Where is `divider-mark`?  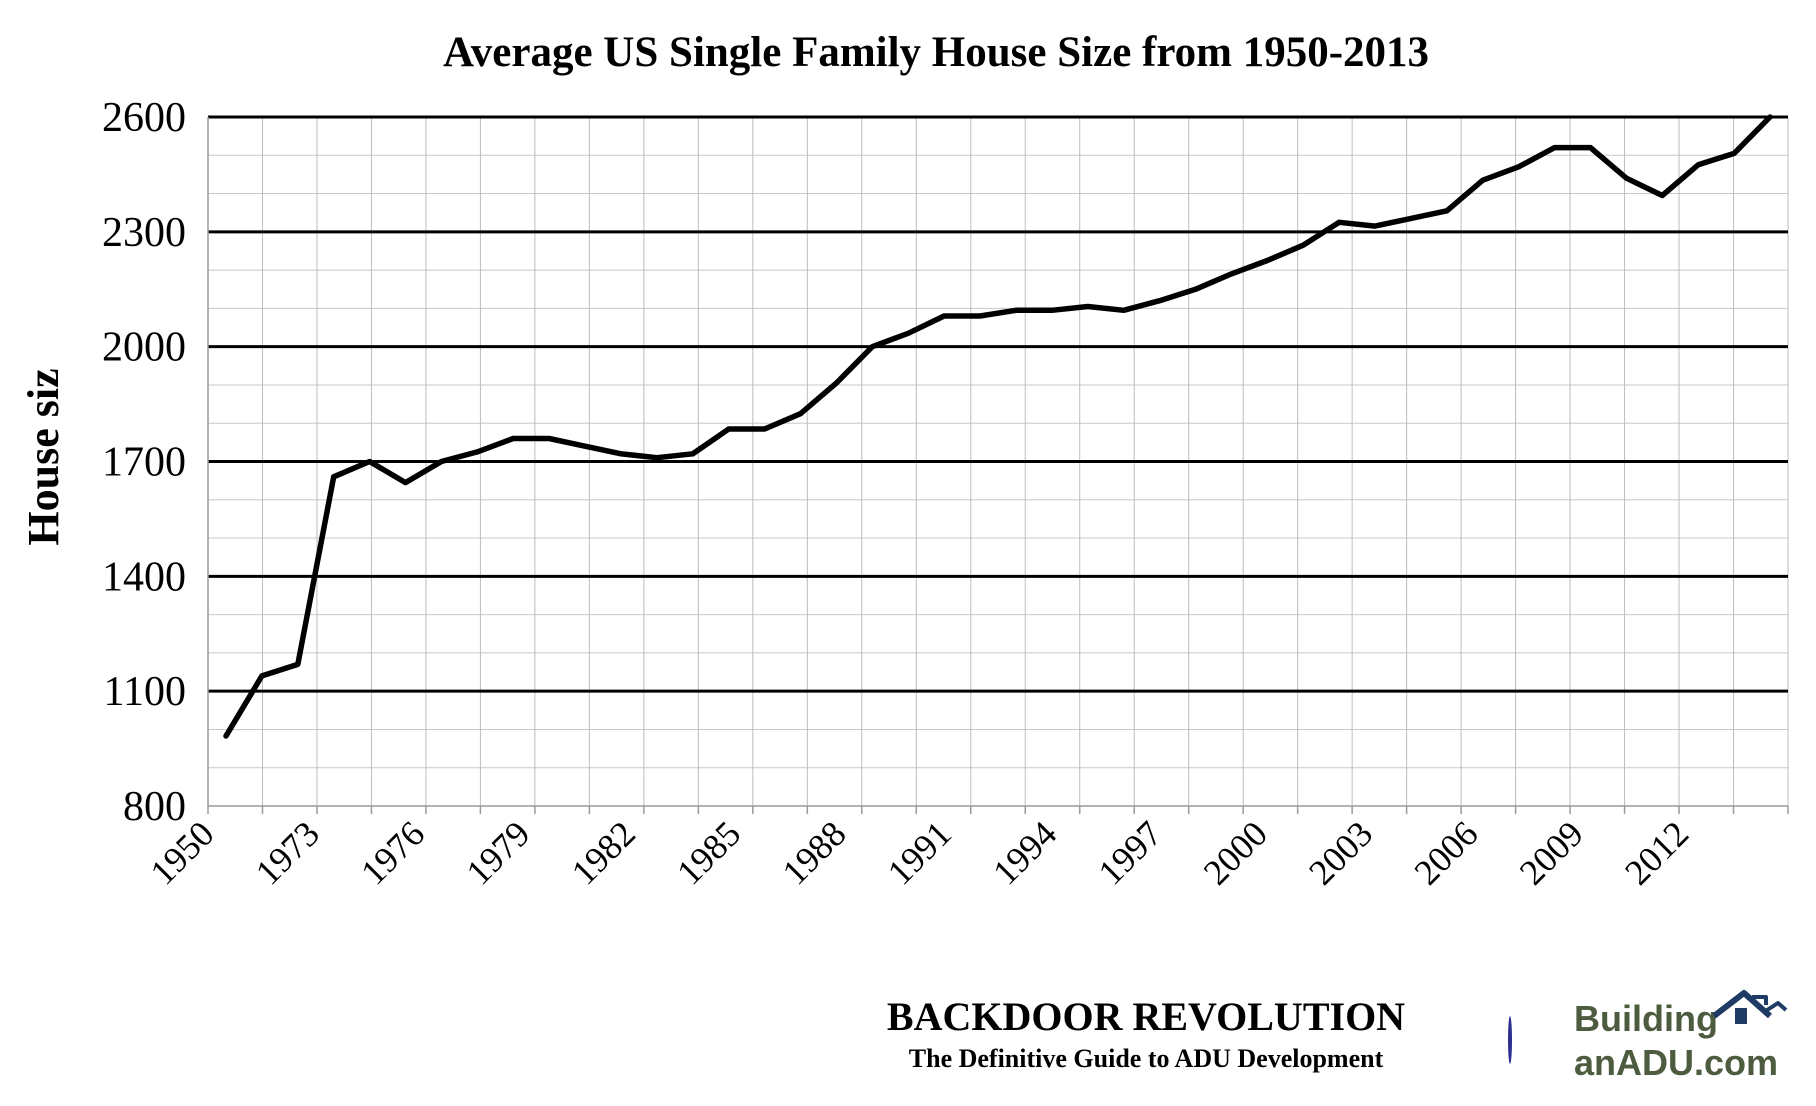
divider-mark is located at coordinates (1510, 1040).